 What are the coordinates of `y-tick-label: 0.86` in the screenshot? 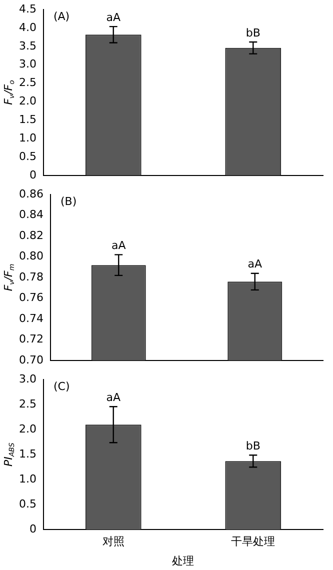 It's located at (31, 193).